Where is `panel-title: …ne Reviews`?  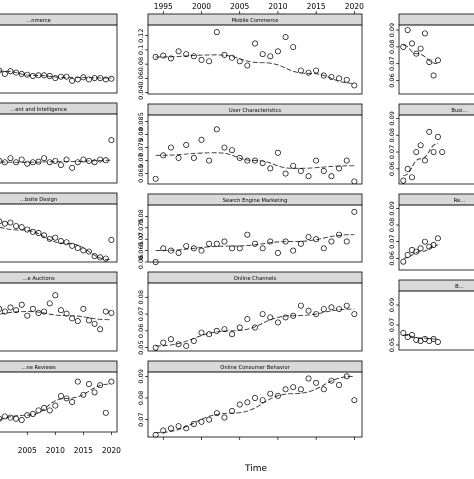 panel-title: …ne Reviews is located at coordinates (38, 368).